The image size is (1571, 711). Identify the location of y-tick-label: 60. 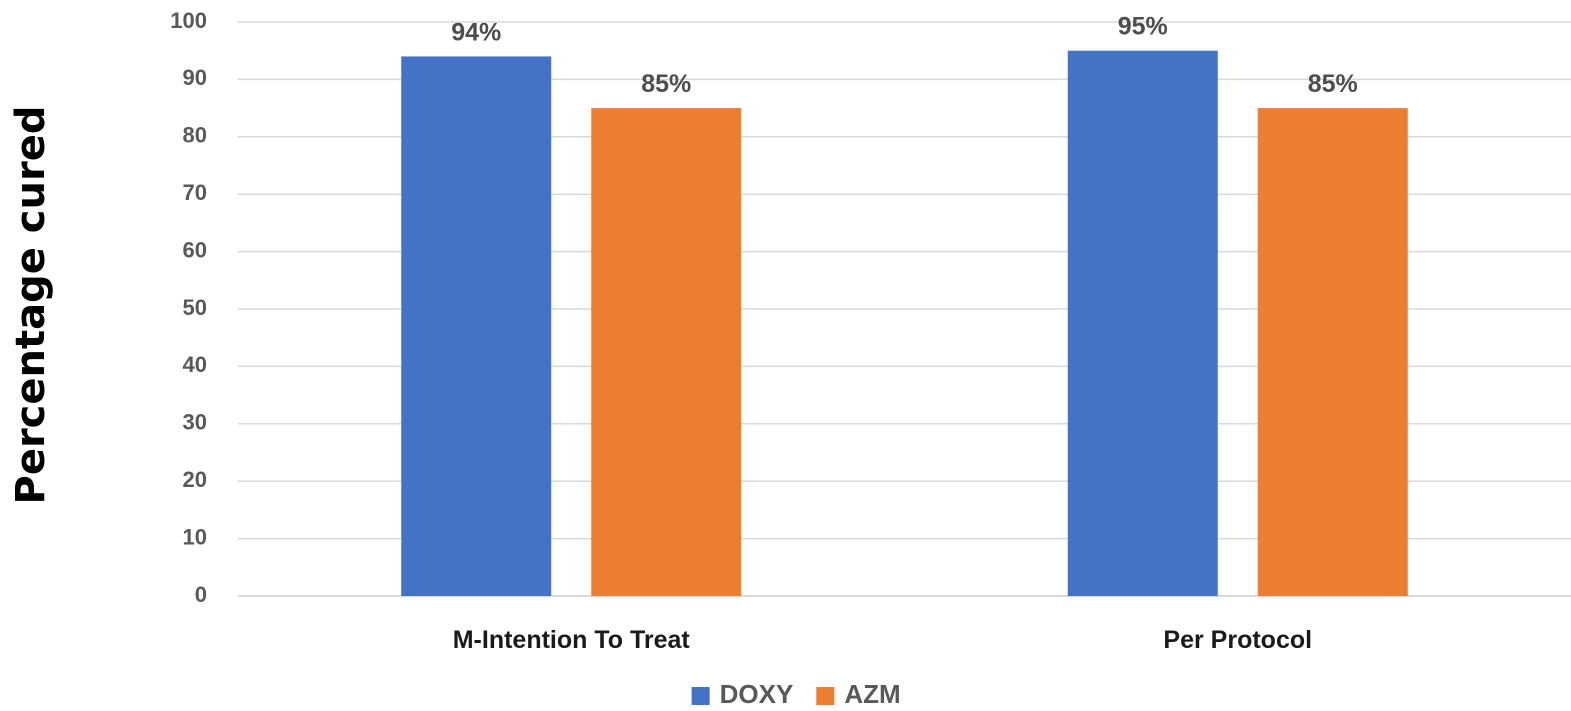
(195, 249).